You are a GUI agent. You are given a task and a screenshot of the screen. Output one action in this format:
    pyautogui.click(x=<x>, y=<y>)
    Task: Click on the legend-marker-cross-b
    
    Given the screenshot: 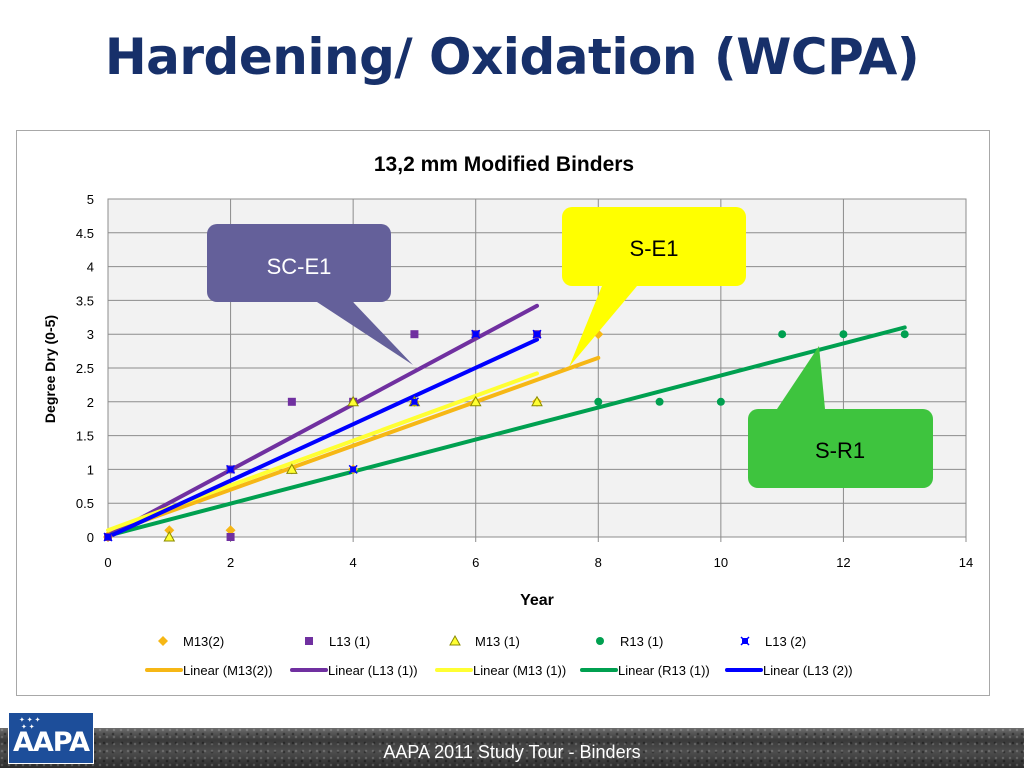 What is the action you would take?
    pyautogui.click(x=745, y=641)
    